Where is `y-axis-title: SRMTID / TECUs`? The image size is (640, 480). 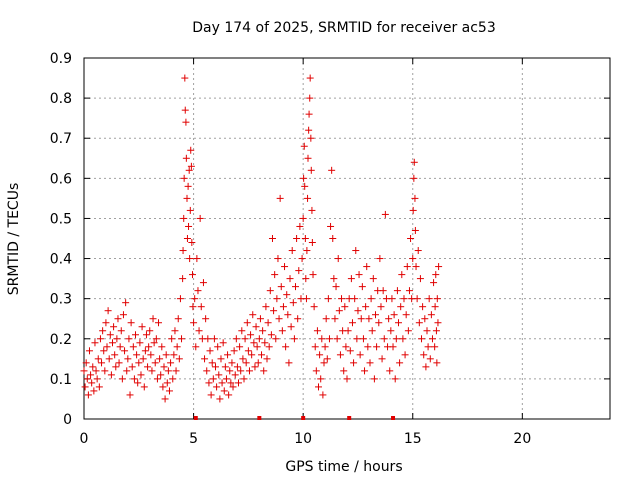 y-axis-title: SRMTID / TECUs is located at coordinates (14, 239).